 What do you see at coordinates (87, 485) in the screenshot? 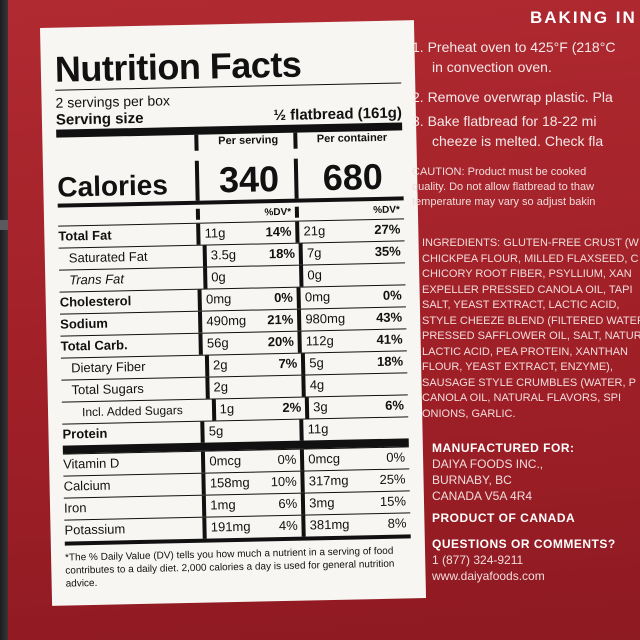
I see `nutrient-label: Calcium` at bounding box center [87, 485].